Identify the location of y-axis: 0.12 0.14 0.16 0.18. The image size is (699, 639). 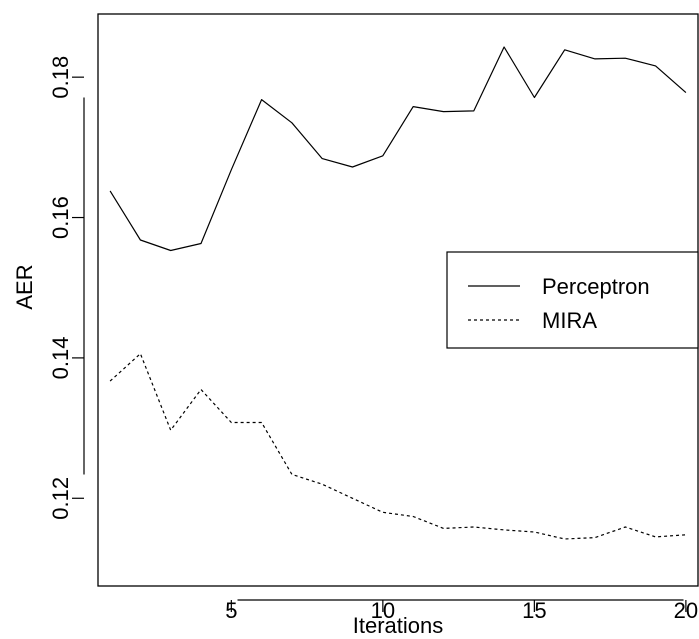
(66, 288).